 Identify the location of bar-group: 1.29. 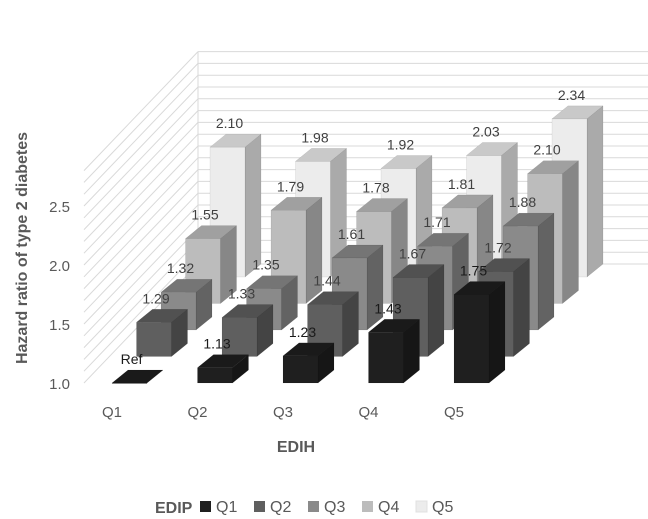
(162, 324).